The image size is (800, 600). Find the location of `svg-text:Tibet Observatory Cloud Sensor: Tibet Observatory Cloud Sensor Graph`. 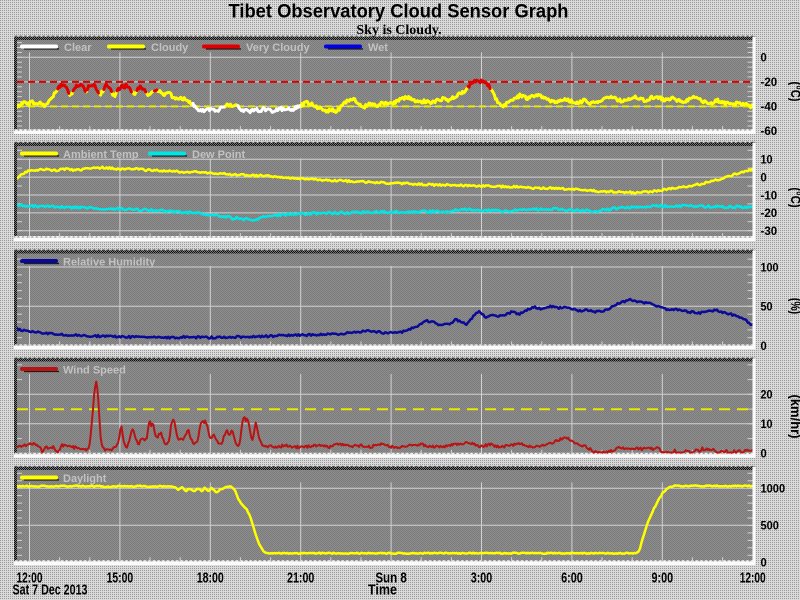

svg-text:Tibet Observatory Cloud Sensor: Tibet Observatory Cloud Sensor Graph is located at coordinates (399, 12).